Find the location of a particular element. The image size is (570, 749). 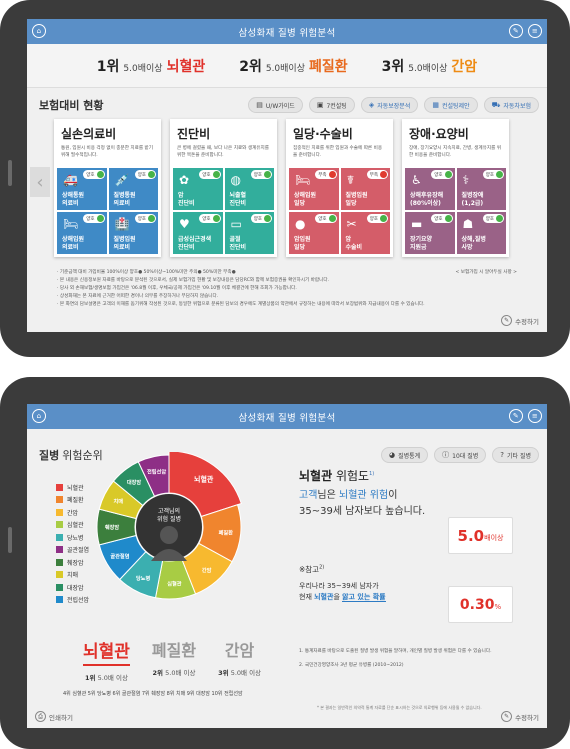

disease-tab-0: ◕ 질병통계 is located at coordinates (404, 455).